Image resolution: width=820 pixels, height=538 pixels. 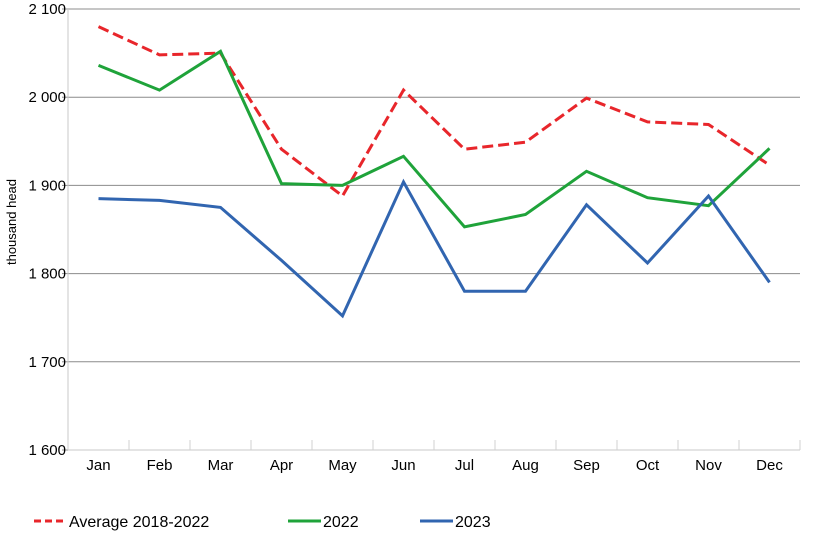 I want to click on y-tick-label: 1 700, so click(x=47, y=362).